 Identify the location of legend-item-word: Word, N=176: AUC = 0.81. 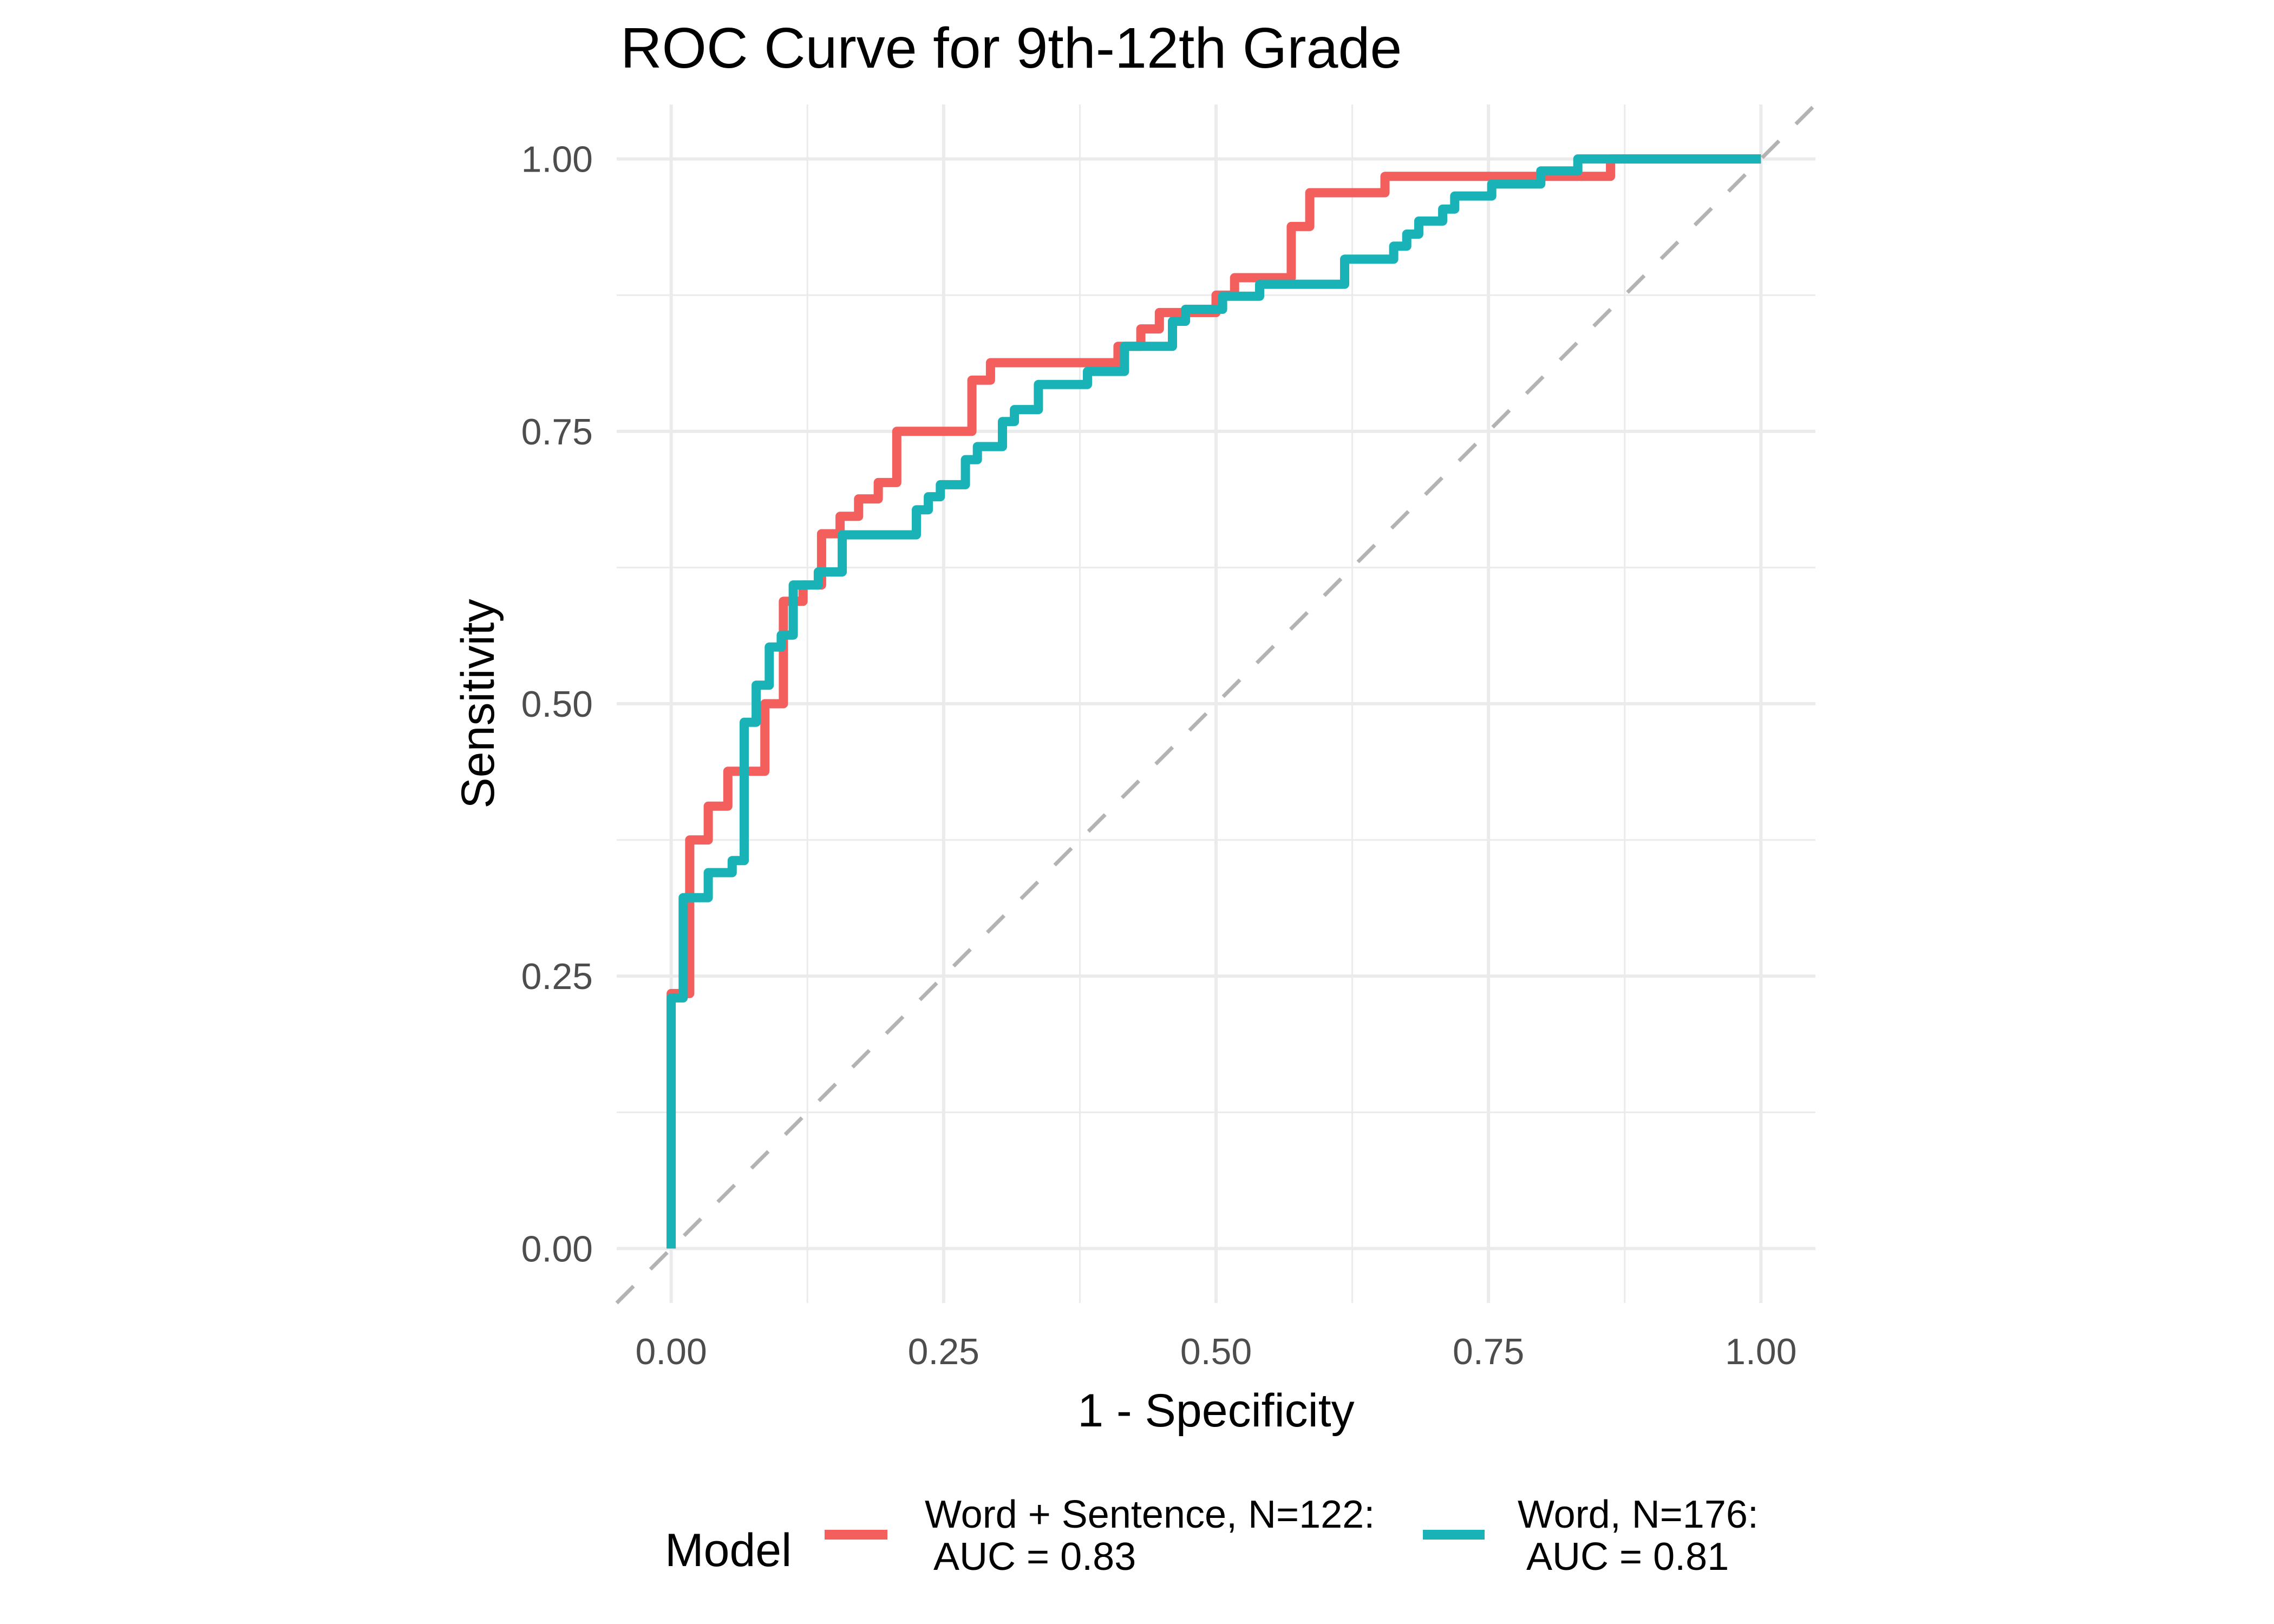
(1591, 1536).